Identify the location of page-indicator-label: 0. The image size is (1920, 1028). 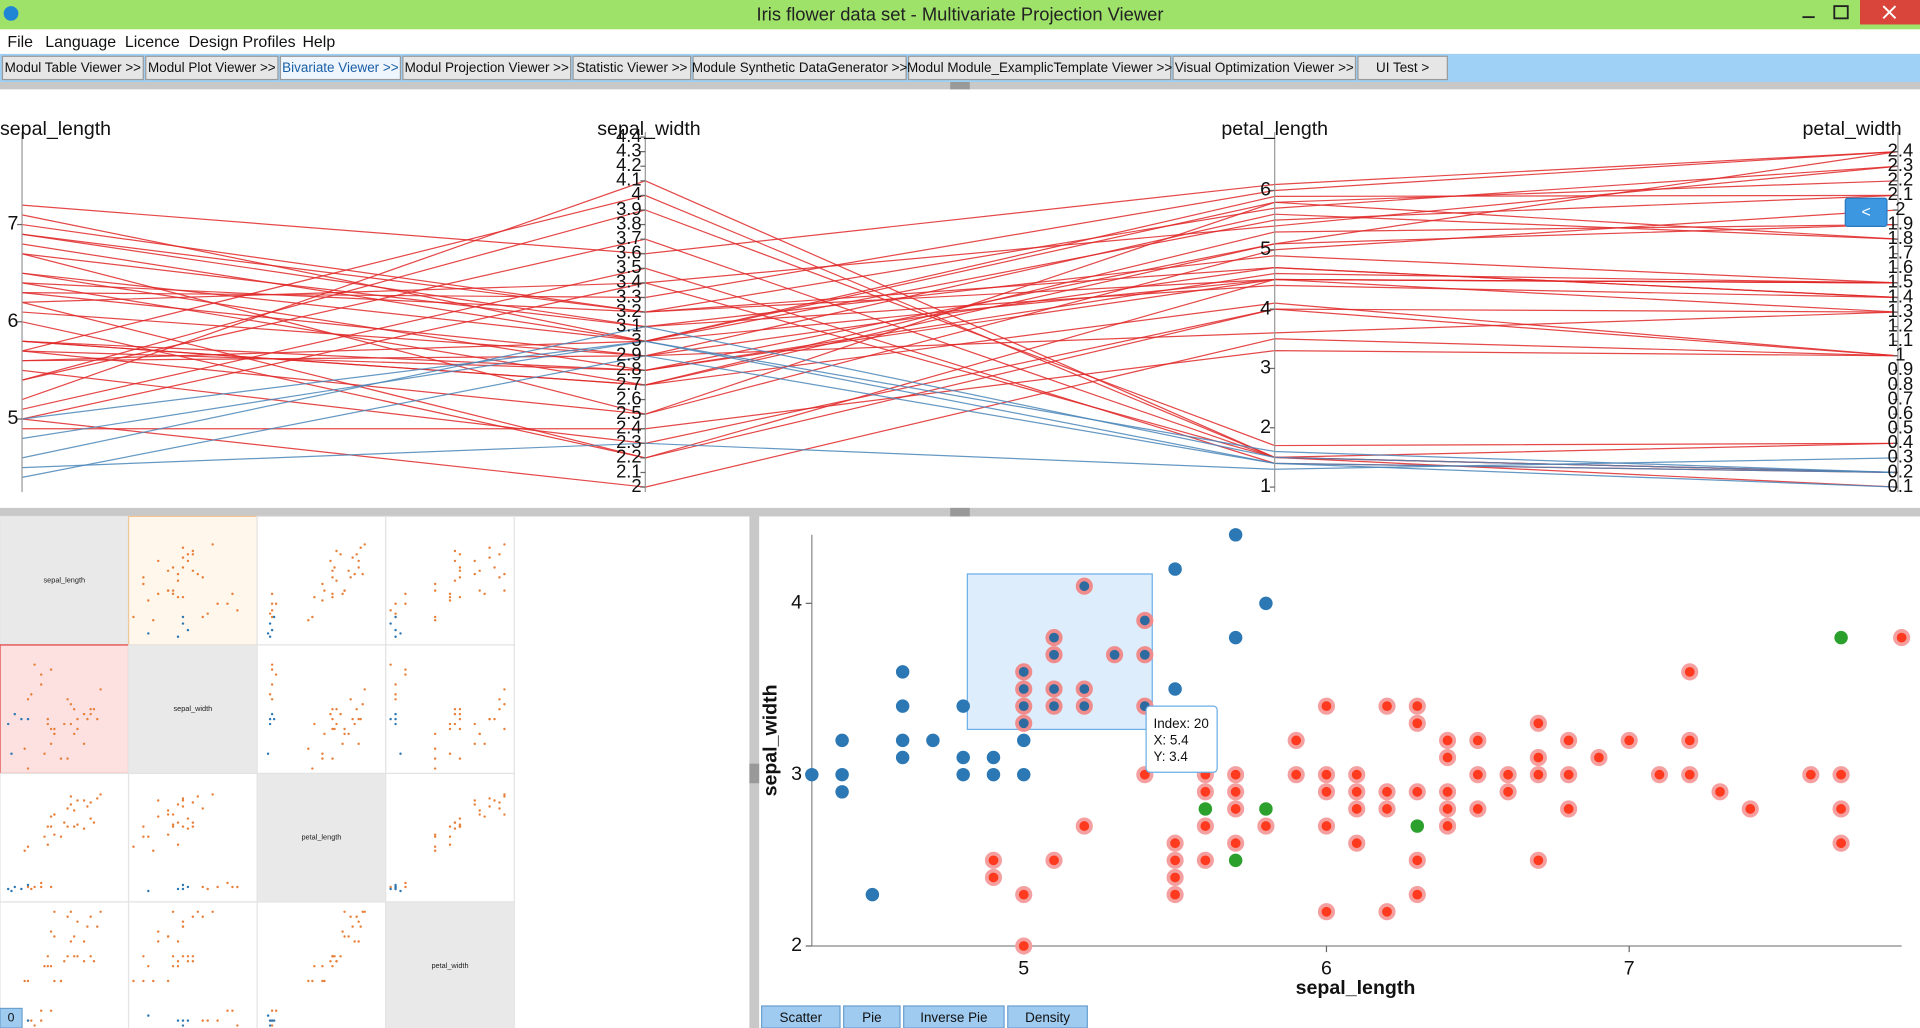
(11, 1017).